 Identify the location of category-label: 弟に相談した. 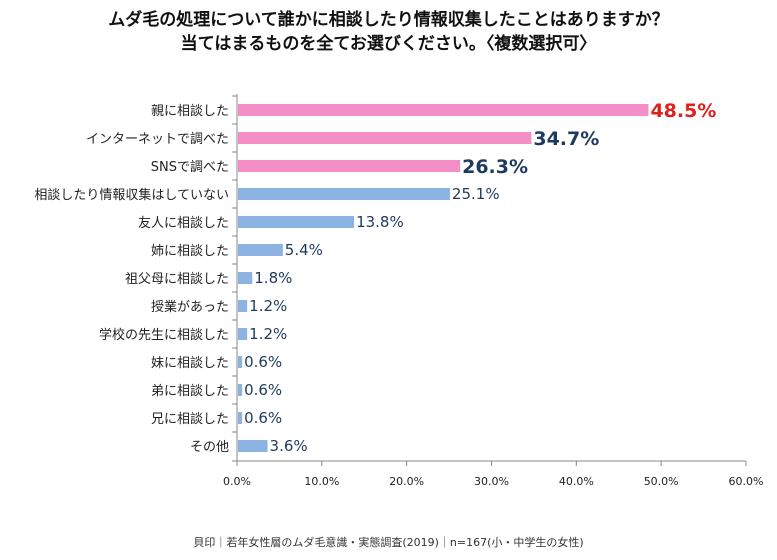
(190, 391).